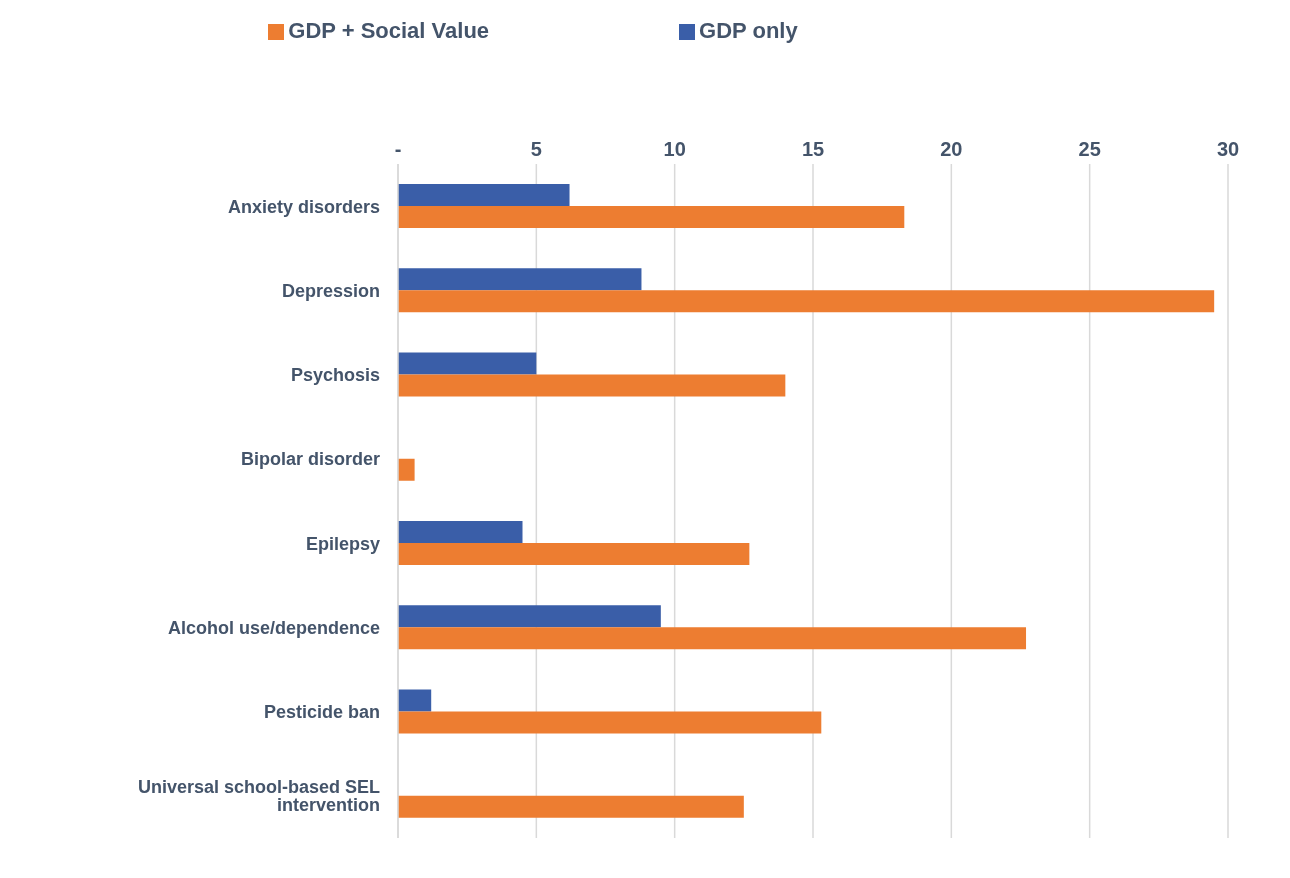 This screenshot has height=878, width=1290. Describe the element at coordinates (748, 30) in the screenshot. I see `legend-label: GDP only` at that location.